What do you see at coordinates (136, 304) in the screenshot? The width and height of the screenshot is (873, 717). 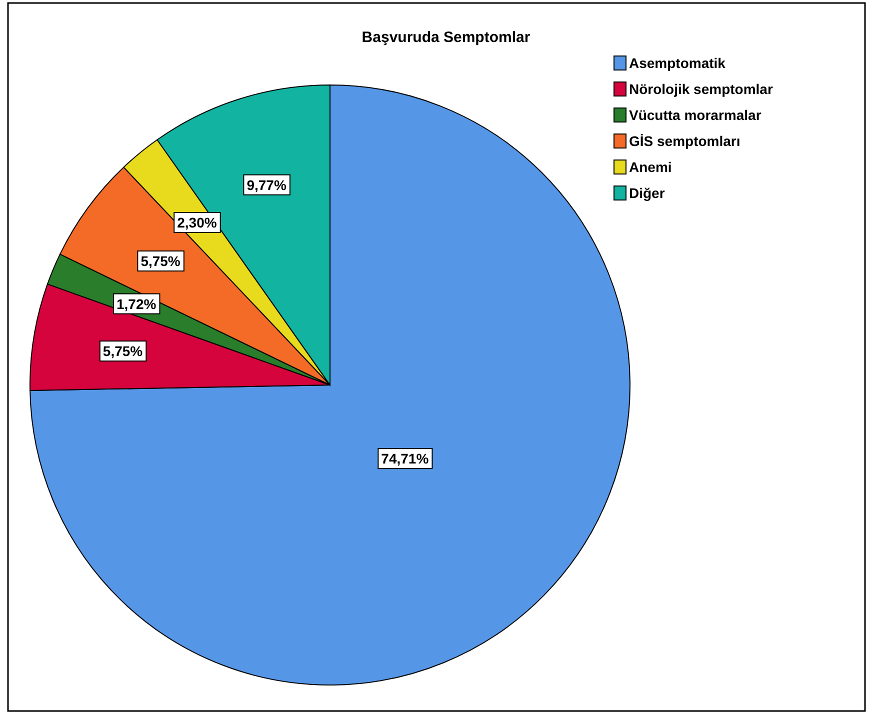 I see `data-label: 1,72%` at bounding box center [136, 304].